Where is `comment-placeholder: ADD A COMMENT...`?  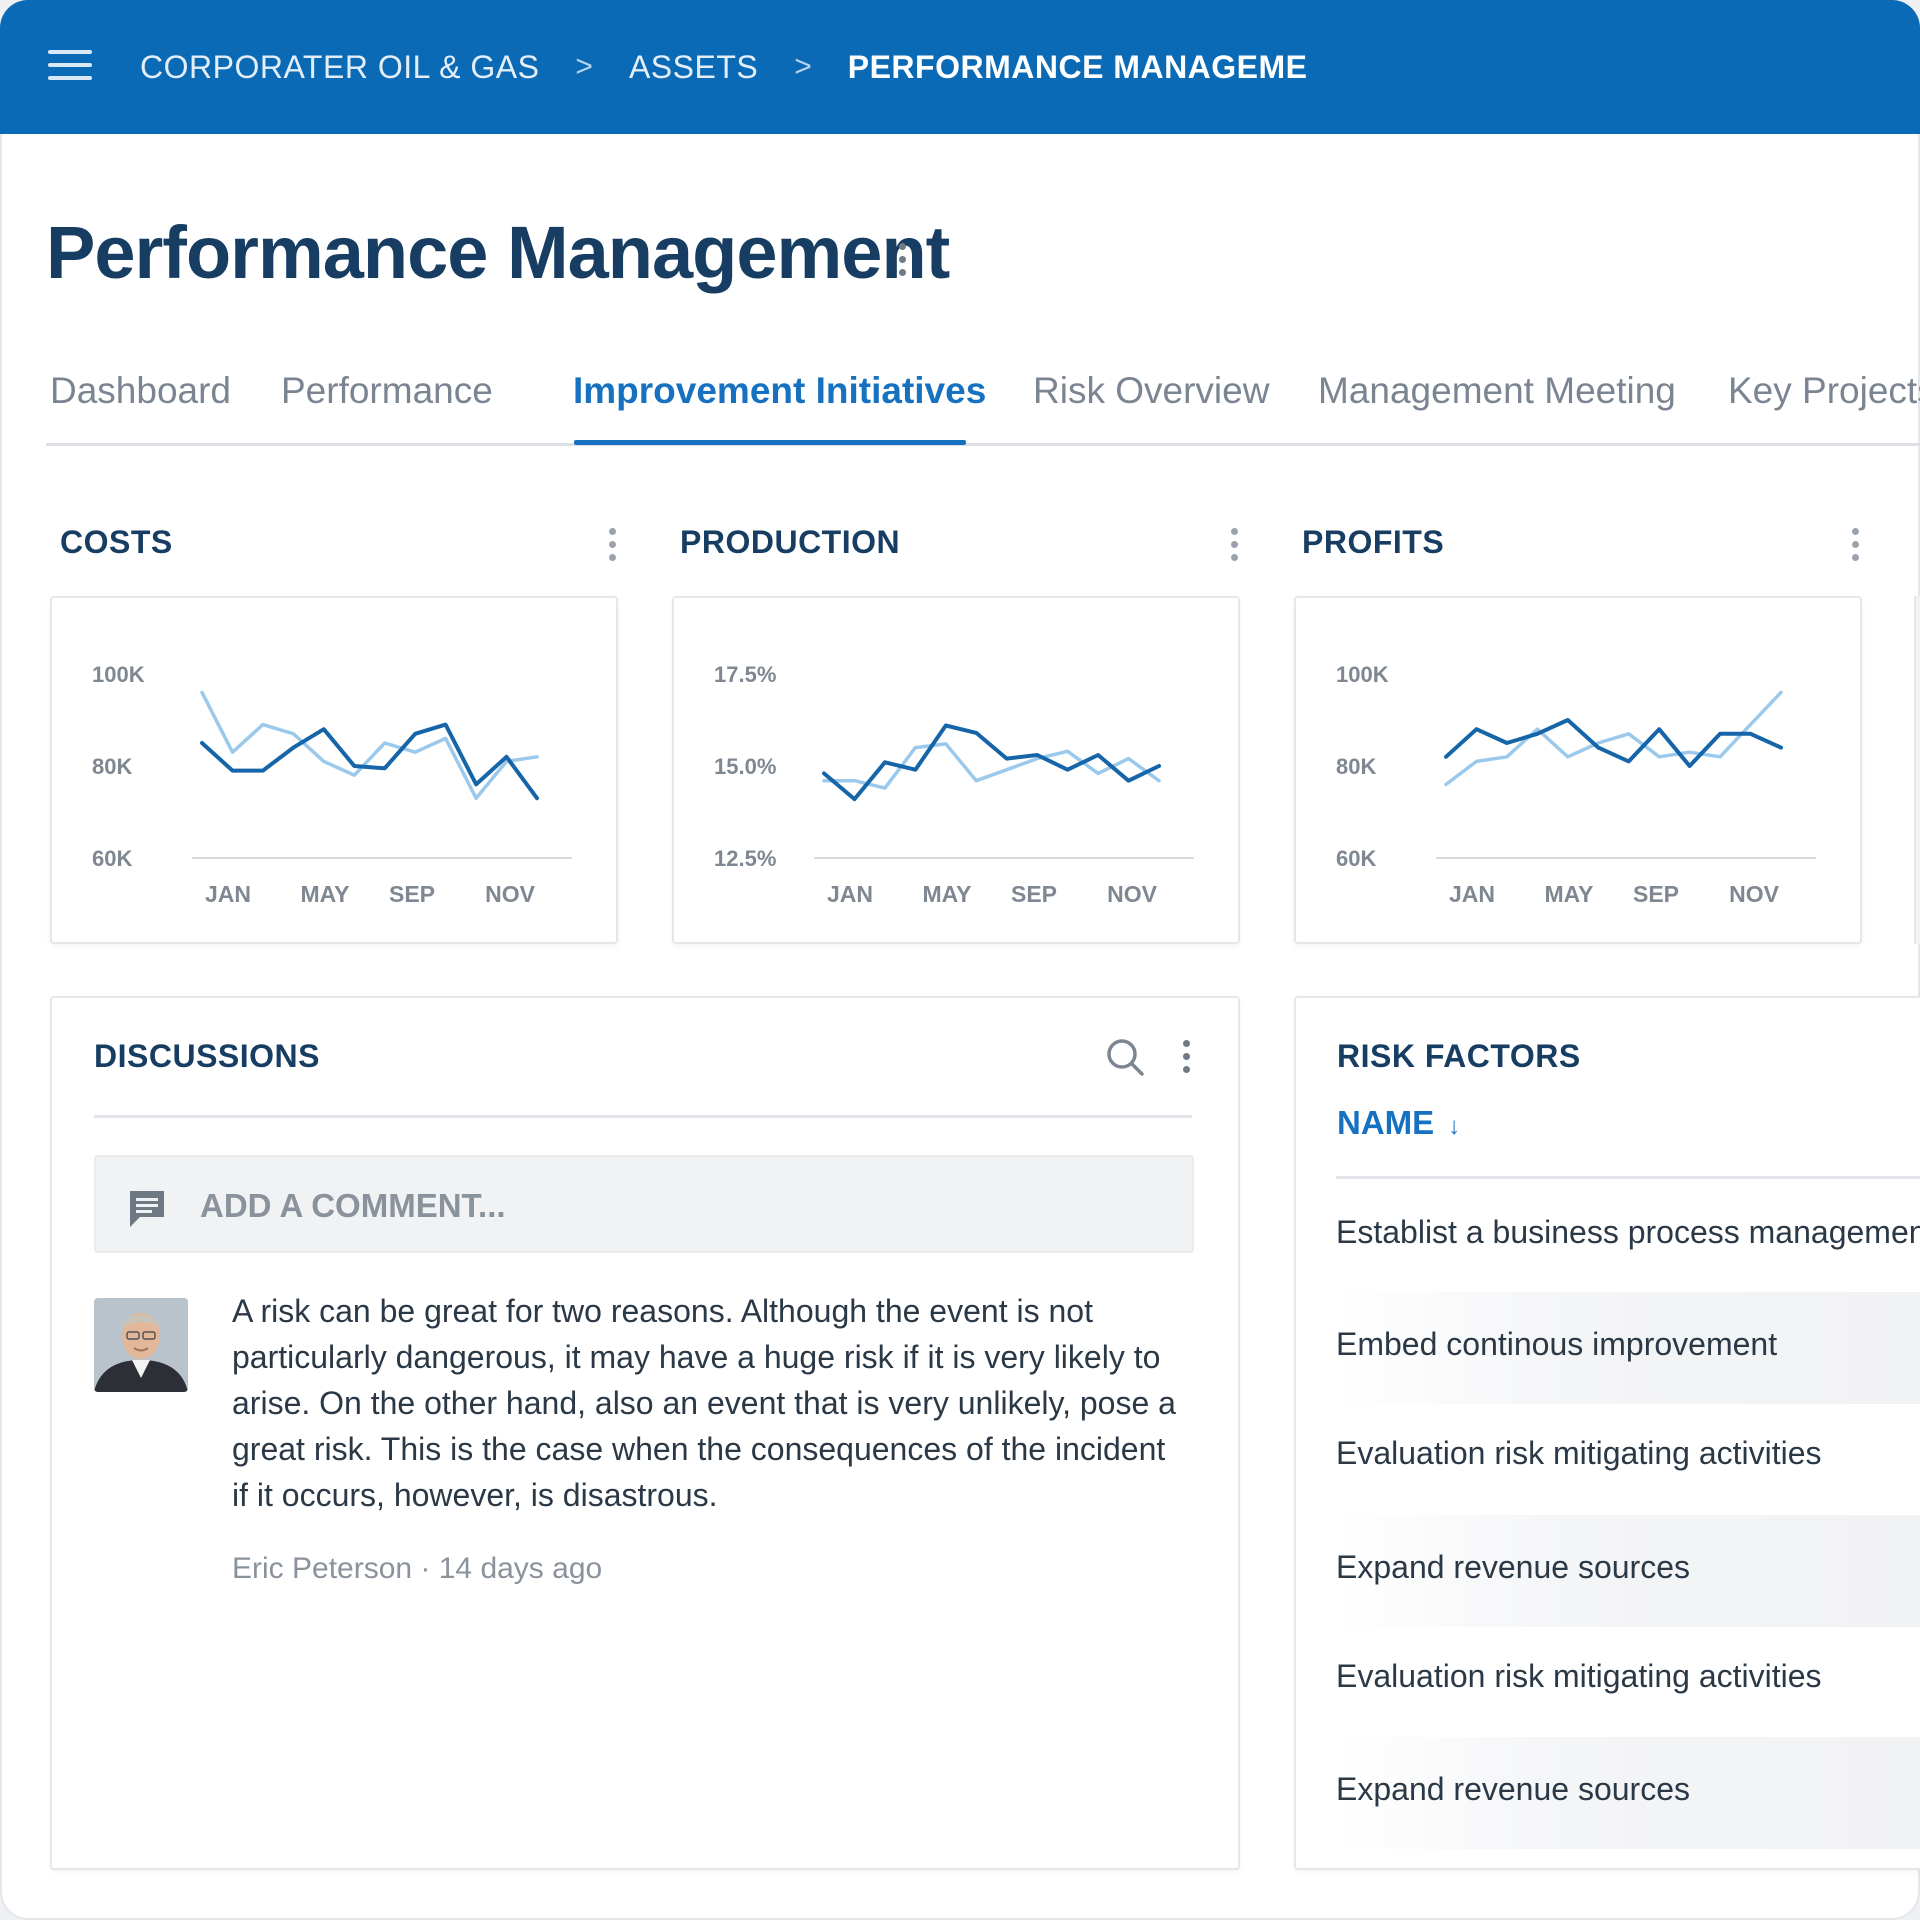 comment-placeholder: ADD A COMMENT... is located at coordinates (353, 1205).